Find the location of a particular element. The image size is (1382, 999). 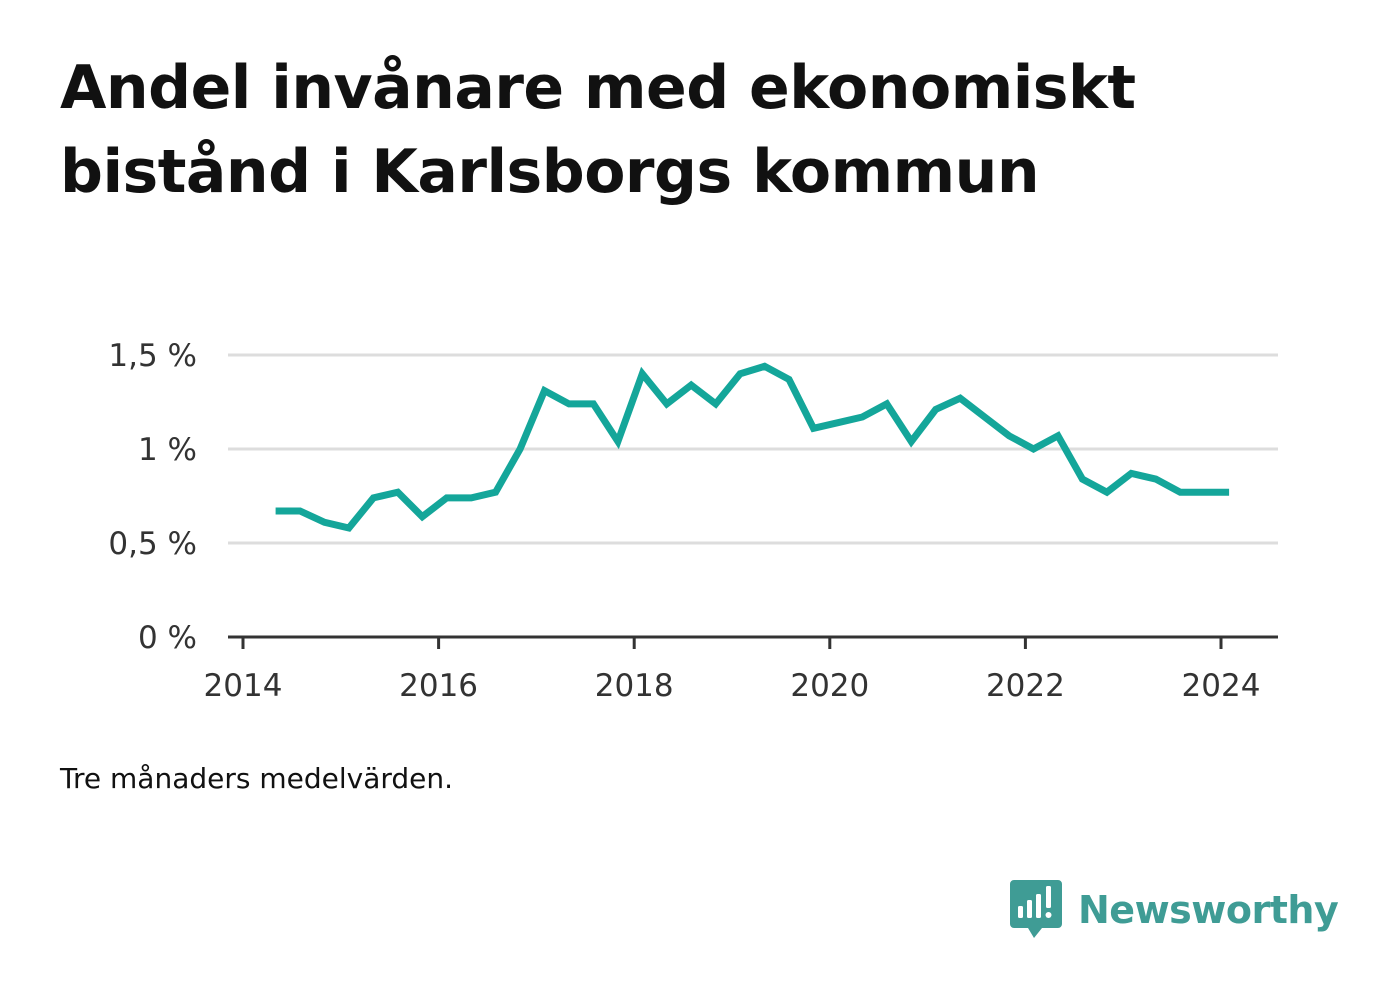

chart-note: Tre månaders medelvärden. is located at coordinates (257, 778).